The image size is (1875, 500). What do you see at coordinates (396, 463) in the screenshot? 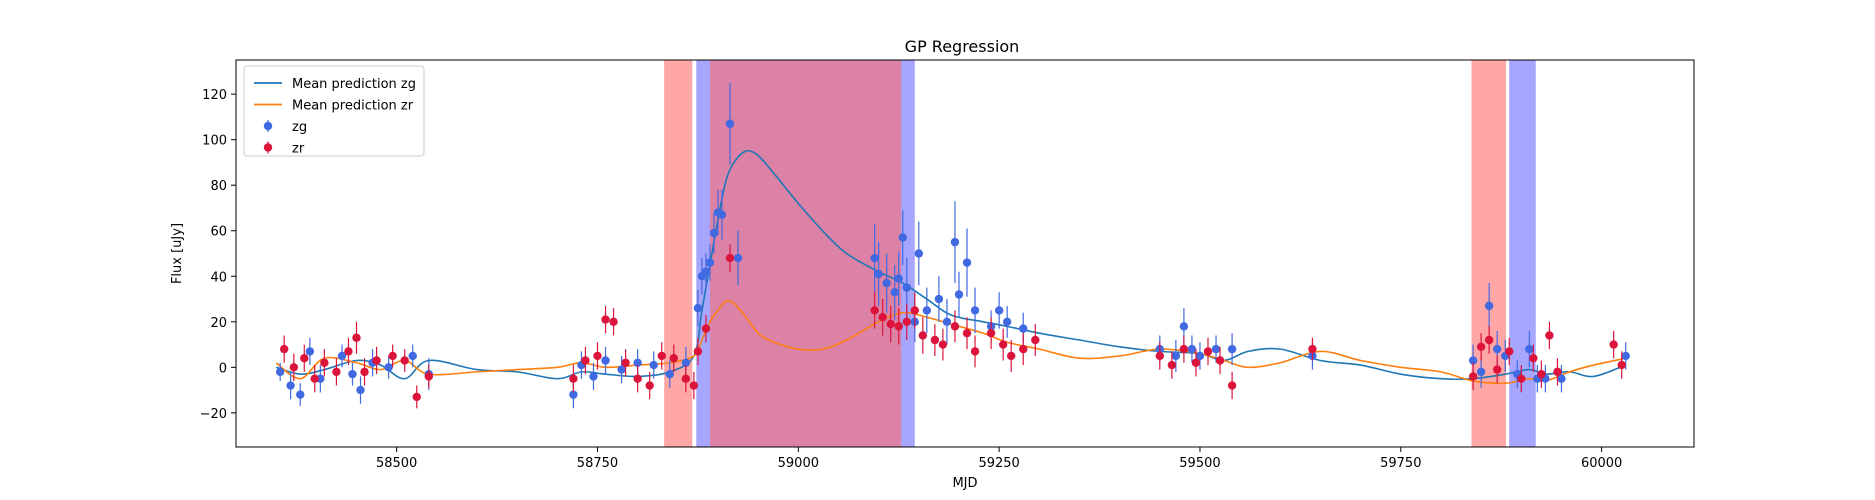
I see `x-tick-label: 58500` at bounding box center [396, 463].